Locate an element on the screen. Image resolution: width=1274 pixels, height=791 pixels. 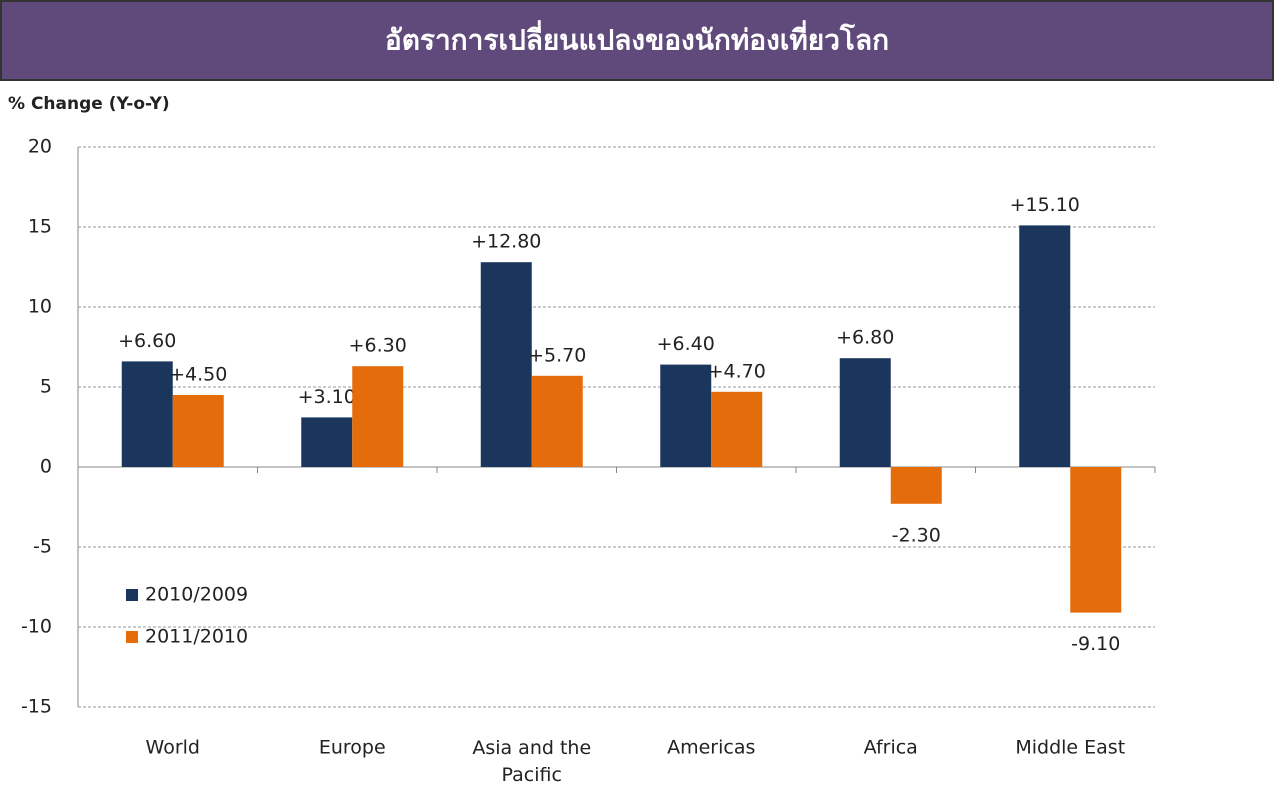
y-tick-label: -10 is located at coordinates (36, 627).